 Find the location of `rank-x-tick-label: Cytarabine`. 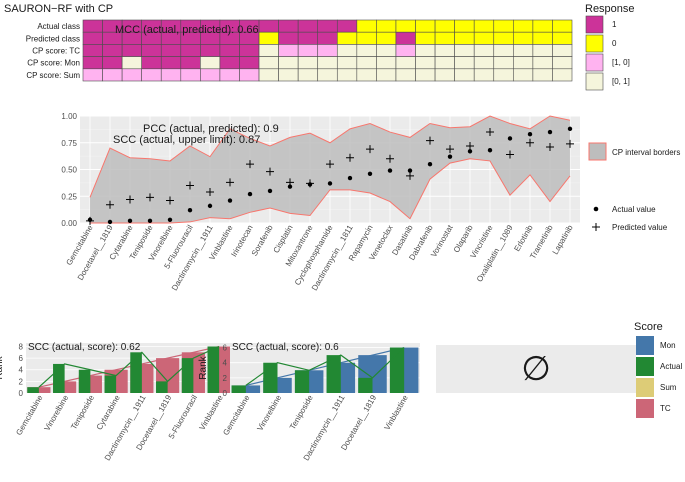

rank-x-tick-label: Cytarabine is located at coordinates (108, 412).